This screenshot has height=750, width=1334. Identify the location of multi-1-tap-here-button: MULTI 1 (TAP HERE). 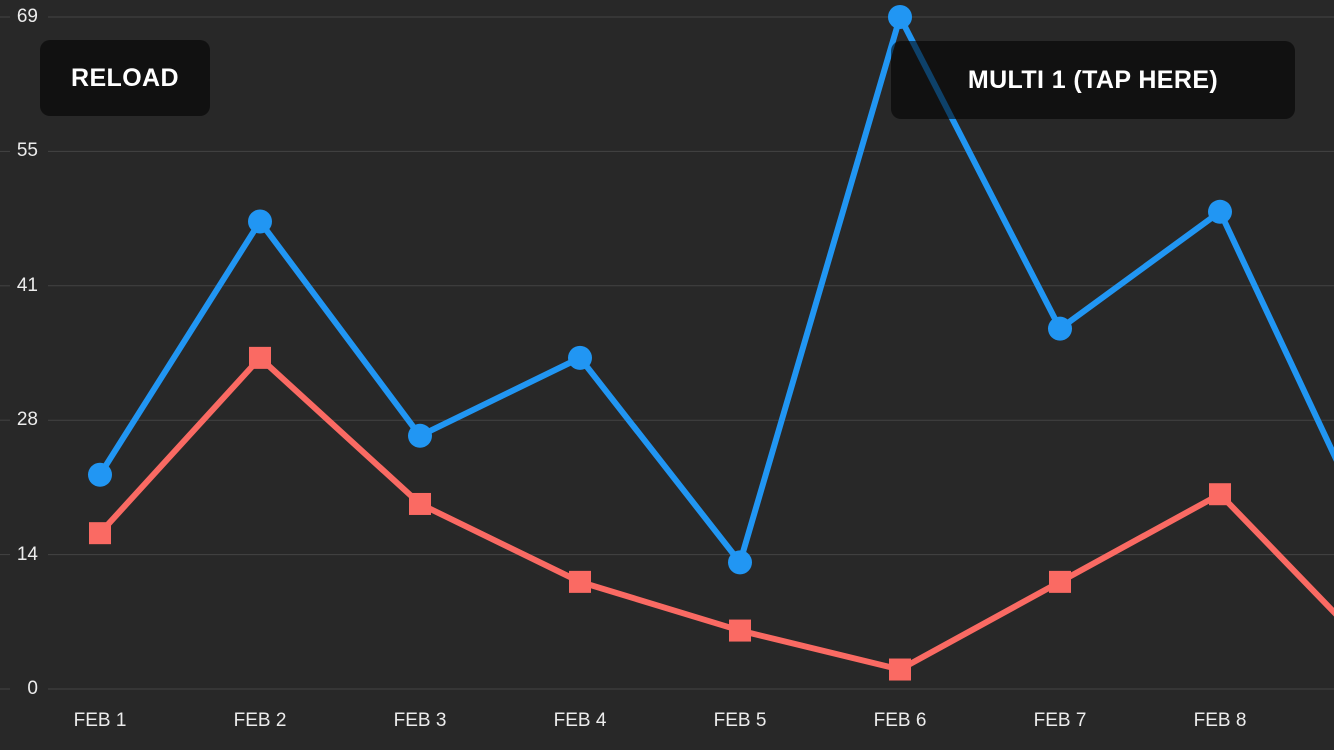
(1093, 80).